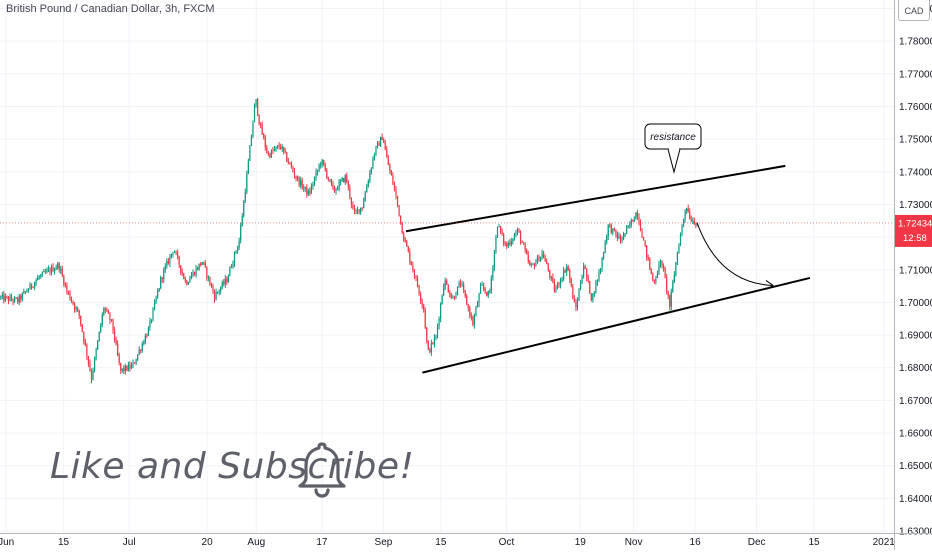 Image resolution: width=932 pixels, height=555 pixels. Describe the element at coordinates (913, 230) in the screenshot. I see `price-tag-box` at that location.